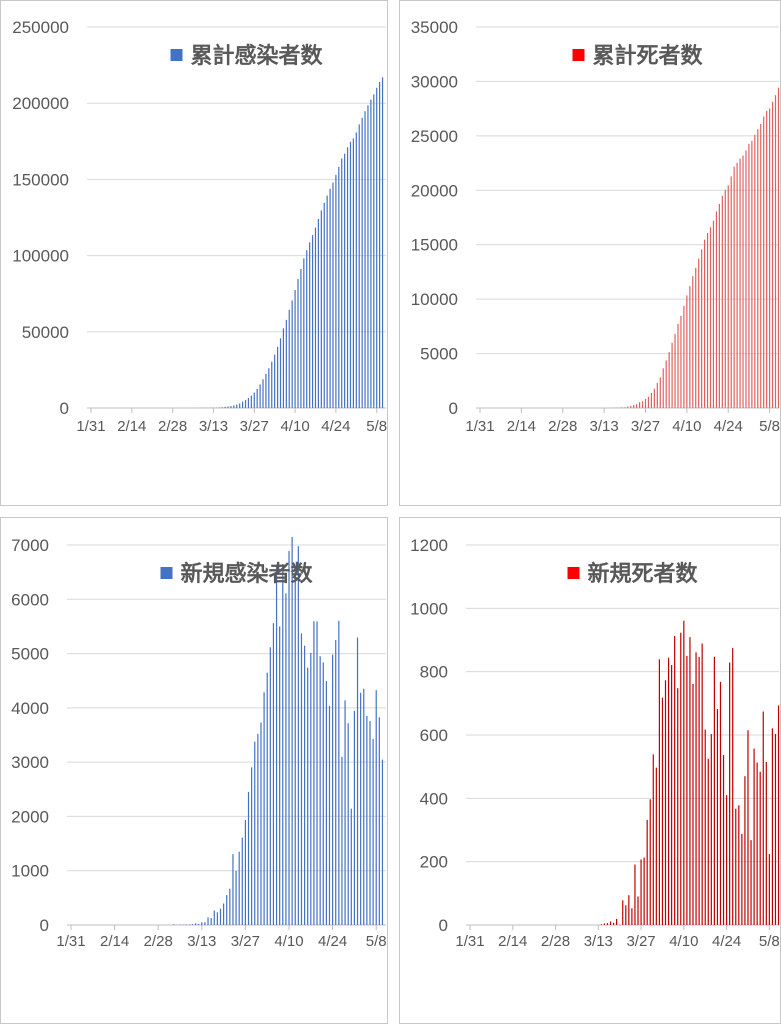  Describe the element at coordinates (40, 103) in the screenshot. I see `y-tick-label: 200000` at that location.